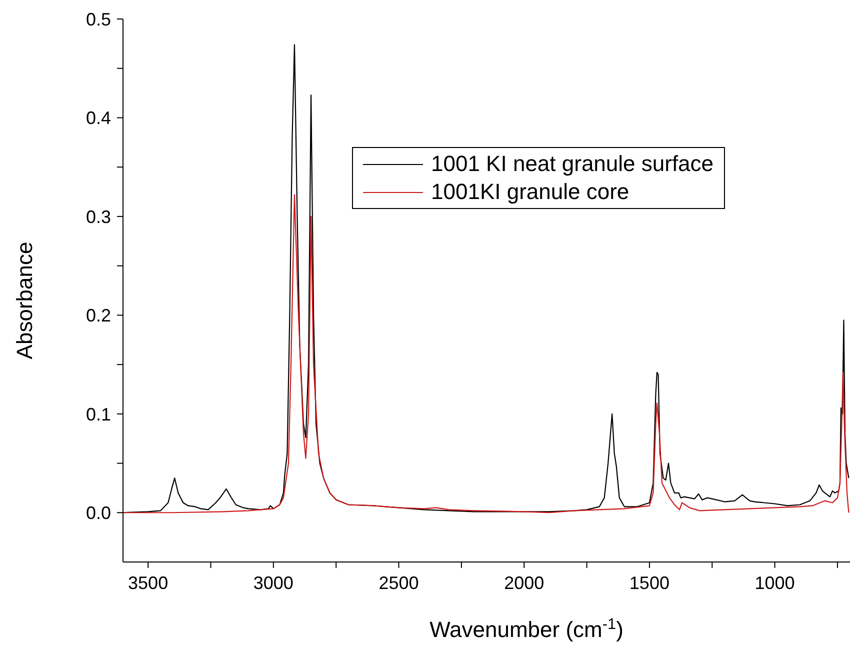  Describe the element at coordinates (98, 19) in the screenshot. I see `y-tick-label: 0.5` at that location.